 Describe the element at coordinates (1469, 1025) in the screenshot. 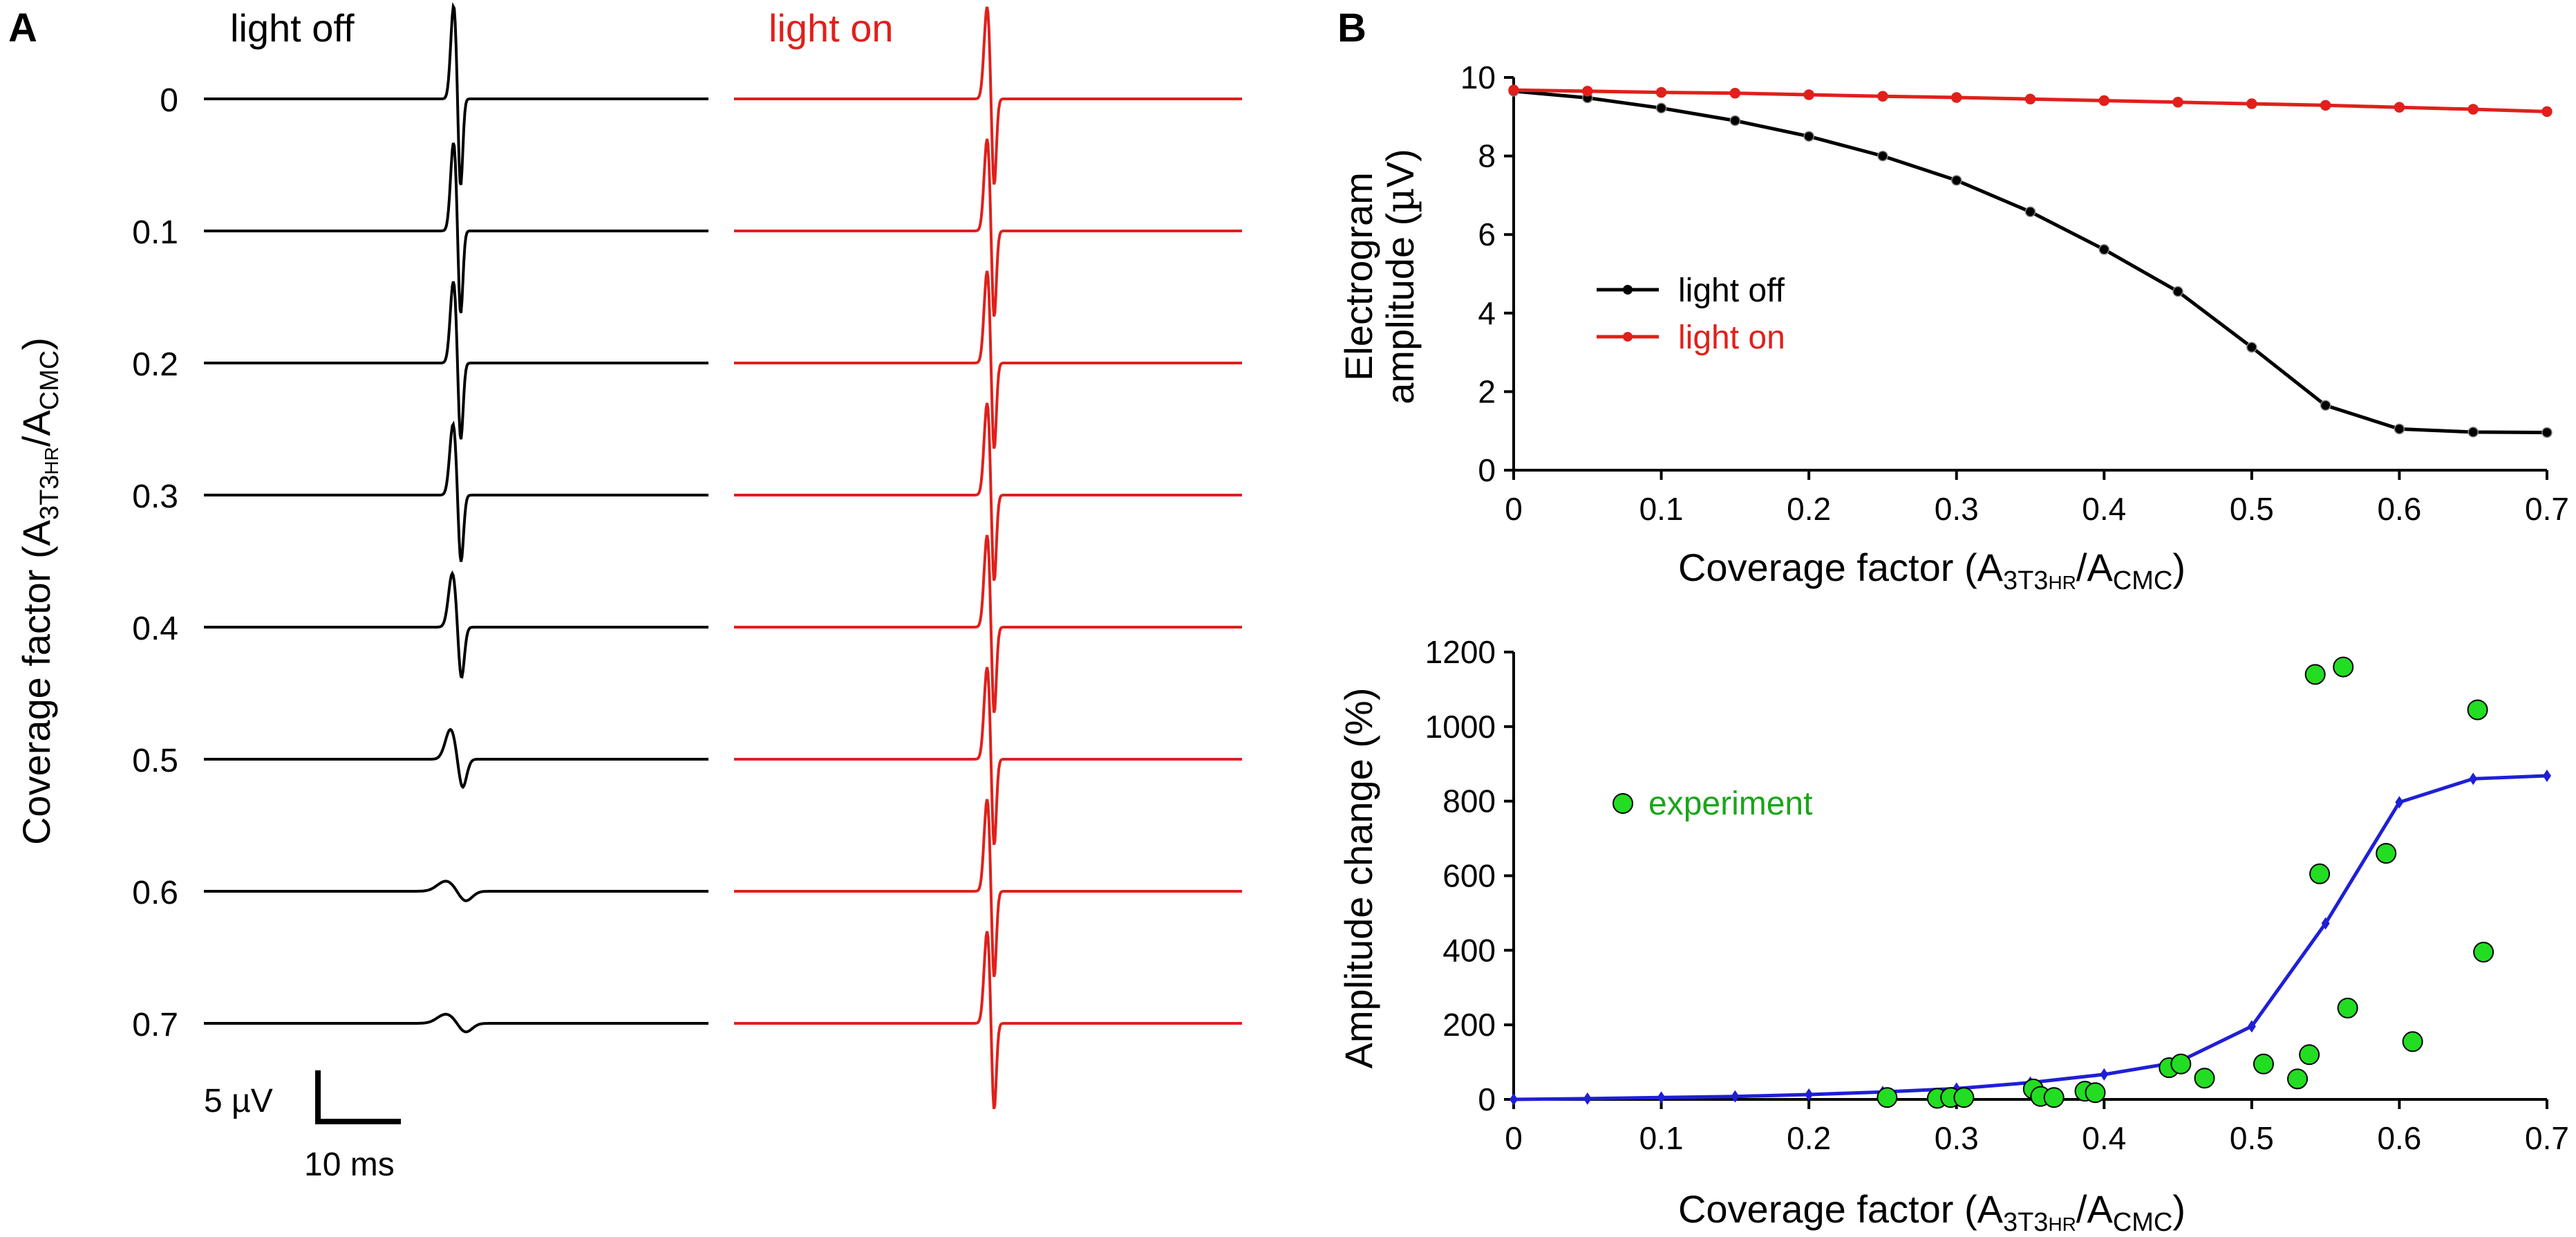

I see `y-tick-label: 200` at that location.